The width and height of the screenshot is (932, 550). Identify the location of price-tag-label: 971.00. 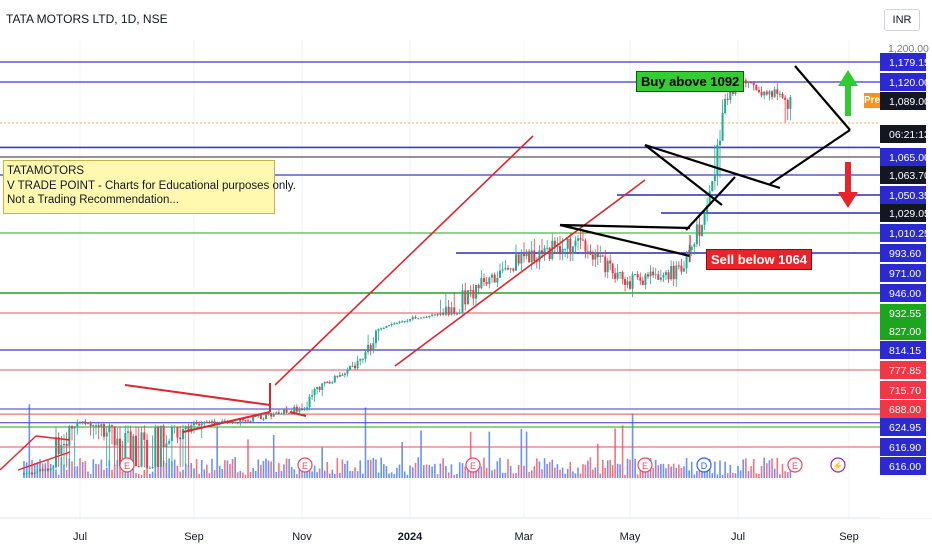
(905, 274).